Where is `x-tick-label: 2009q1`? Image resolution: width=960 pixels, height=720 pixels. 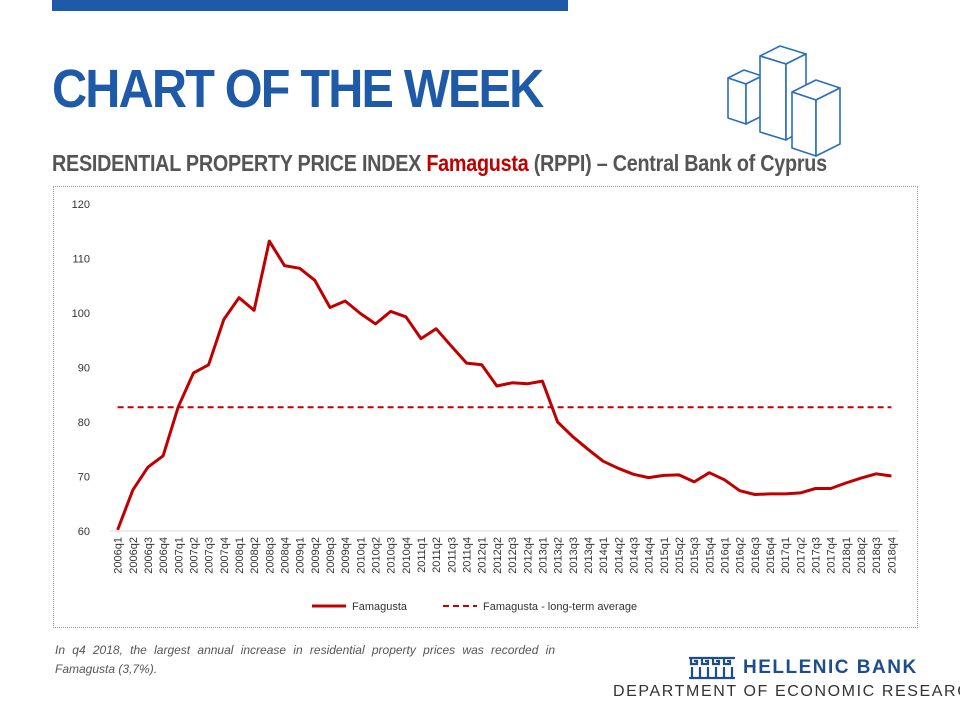
x-tick-label: 2009q1 is located at coordinates (301, 555).